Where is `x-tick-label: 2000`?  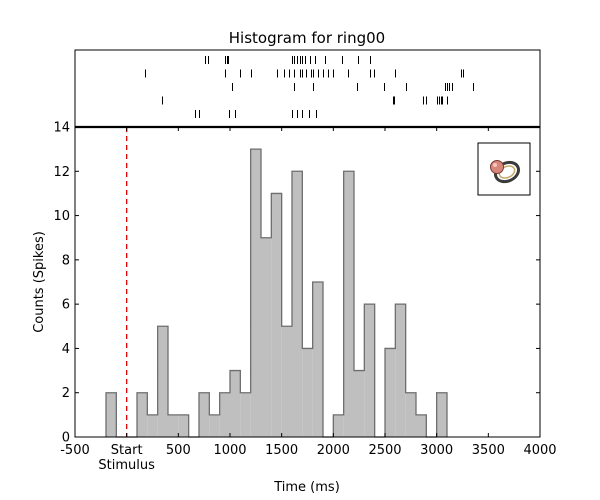
x-tick-label: 2000 is located at coordinates (333, 450).